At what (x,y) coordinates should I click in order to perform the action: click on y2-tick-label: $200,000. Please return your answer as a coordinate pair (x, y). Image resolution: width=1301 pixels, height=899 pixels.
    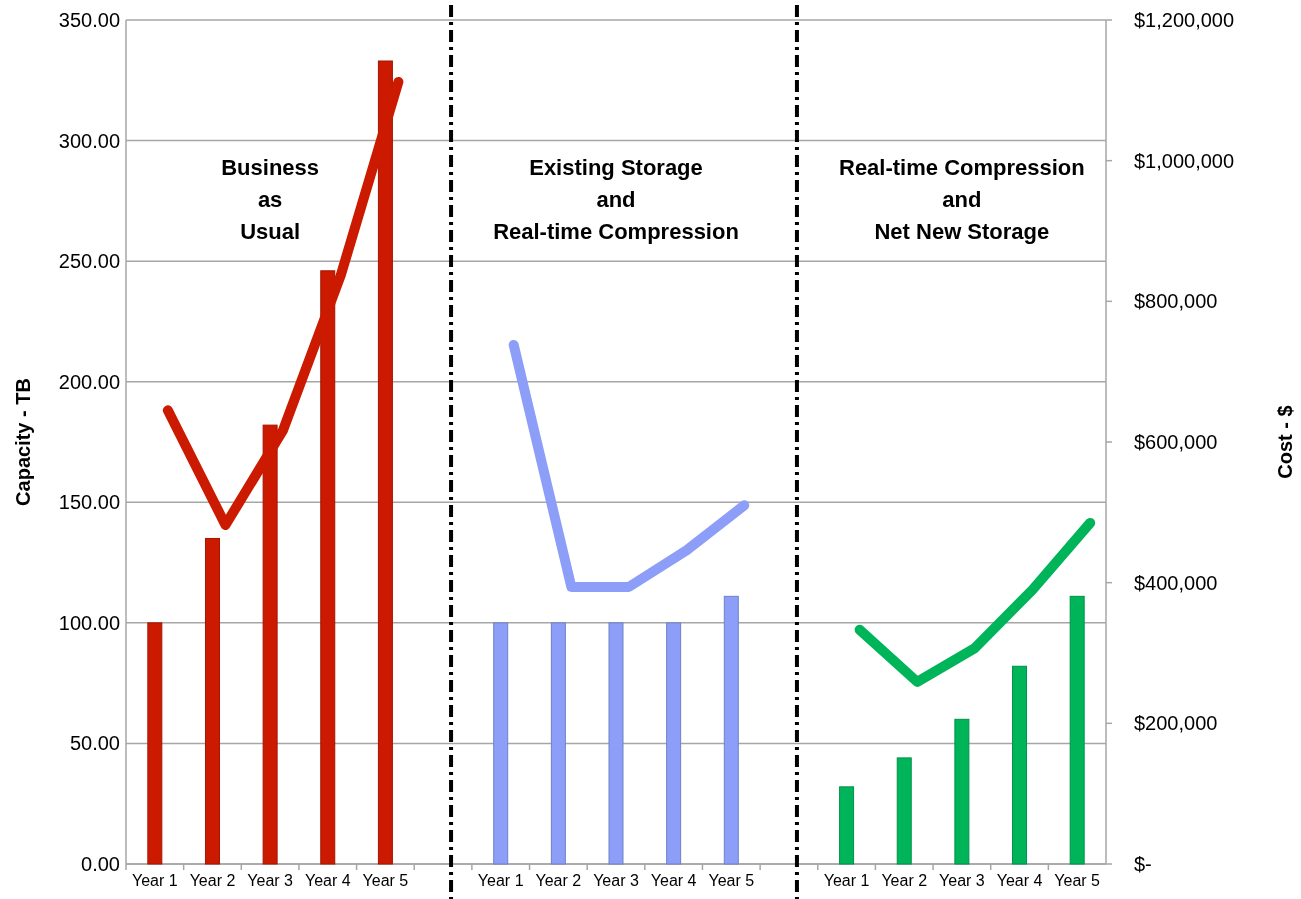
    Looking at the image, I should click on (1176, 723).